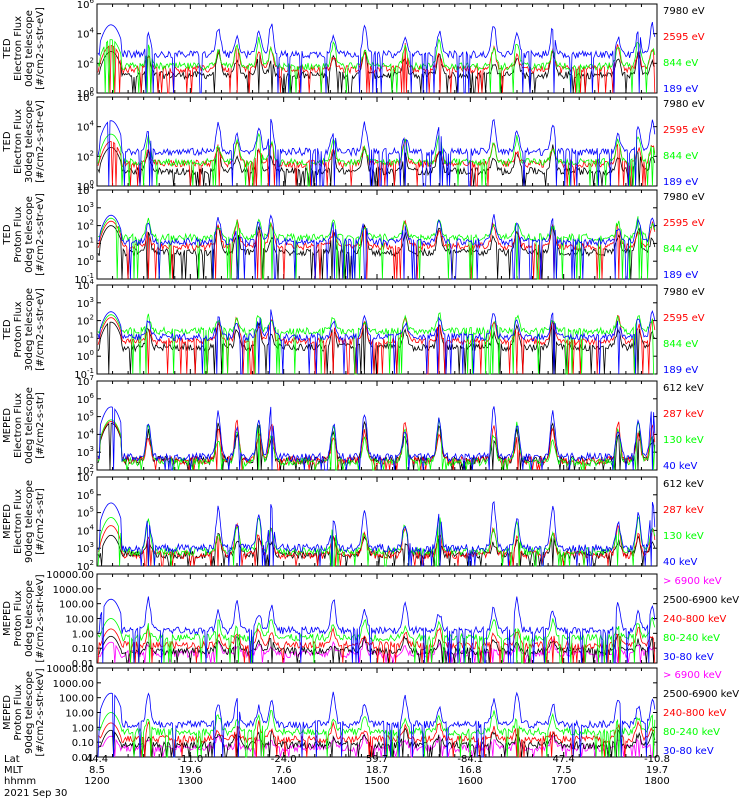 The height and width of the screenshot is (800, 750). What do you see at coordinates (683, 388) in the screenshot?
I see `legend-entry: 612 keV` at bounding box center [683, 388].